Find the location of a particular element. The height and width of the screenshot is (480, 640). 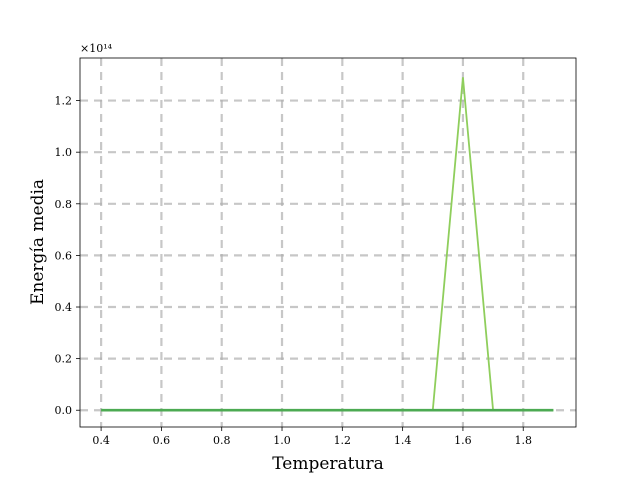

x-tick-label: 1.4 is located at coordinates (403, 440).